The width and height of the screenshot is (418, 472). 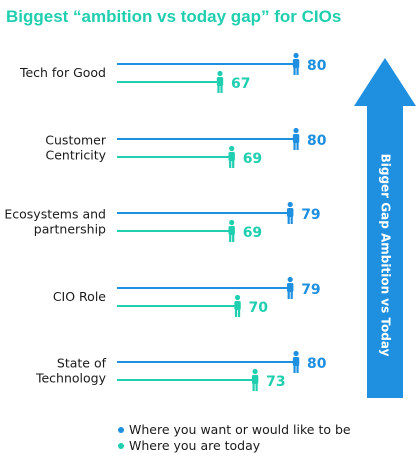 What do you see at coordinates (240, 84) in the screenshot?
I see `data-label: 67` at bounding box center [240, 84].